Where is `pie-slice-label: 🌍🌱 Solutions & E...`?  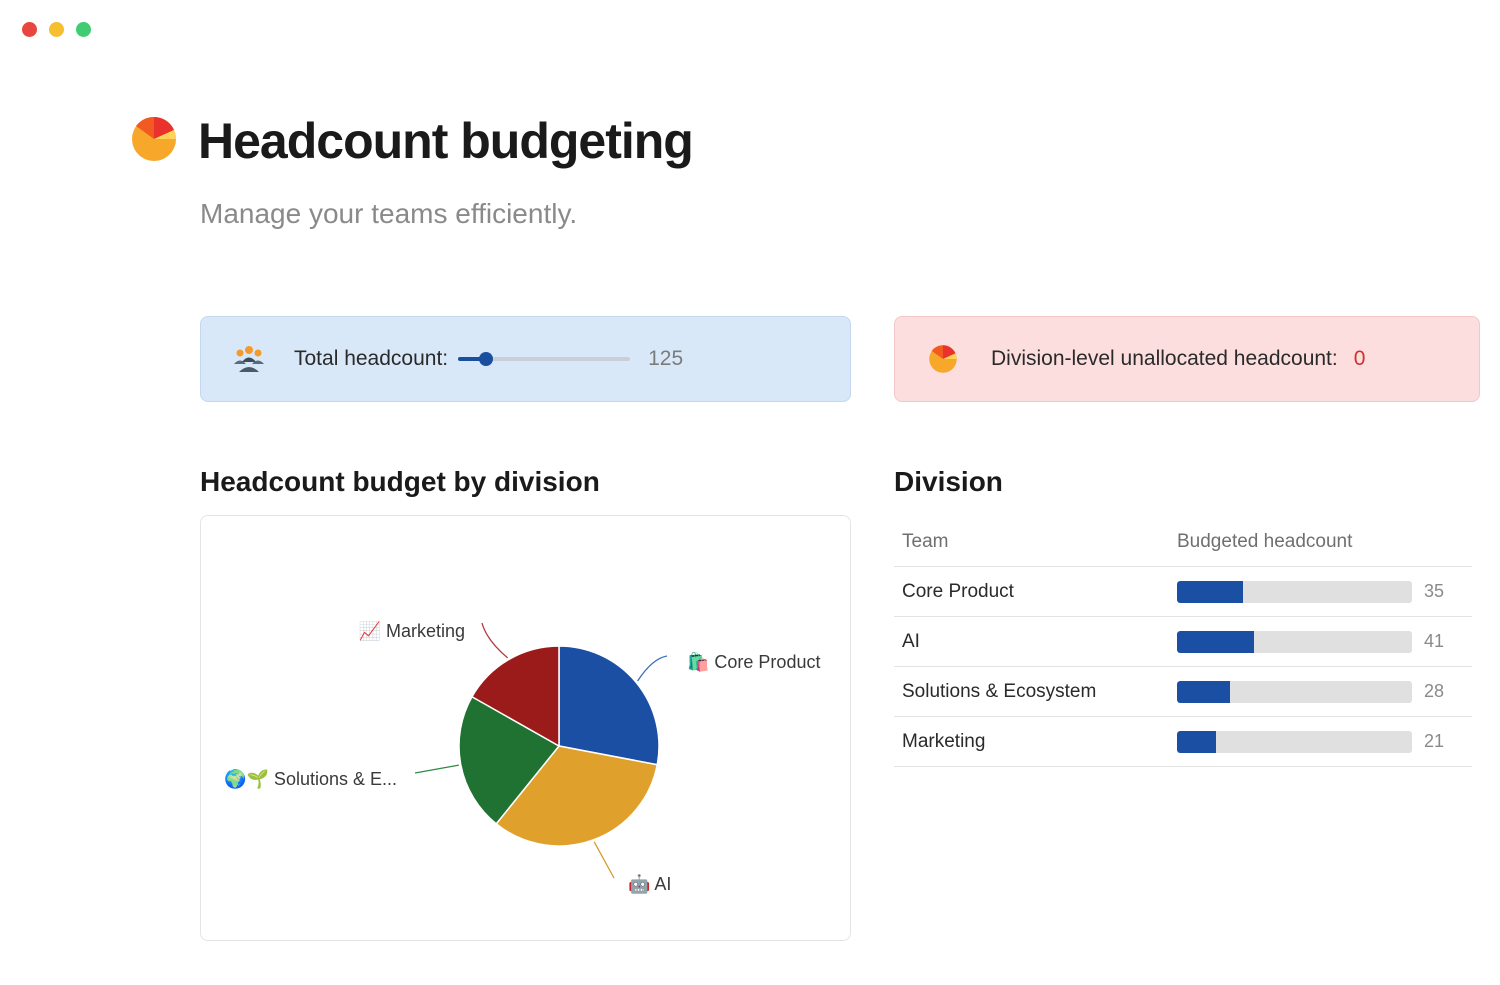
pie-slice-label: 🌍🌱 Solutions & E... is located at coordinates (310, 778).